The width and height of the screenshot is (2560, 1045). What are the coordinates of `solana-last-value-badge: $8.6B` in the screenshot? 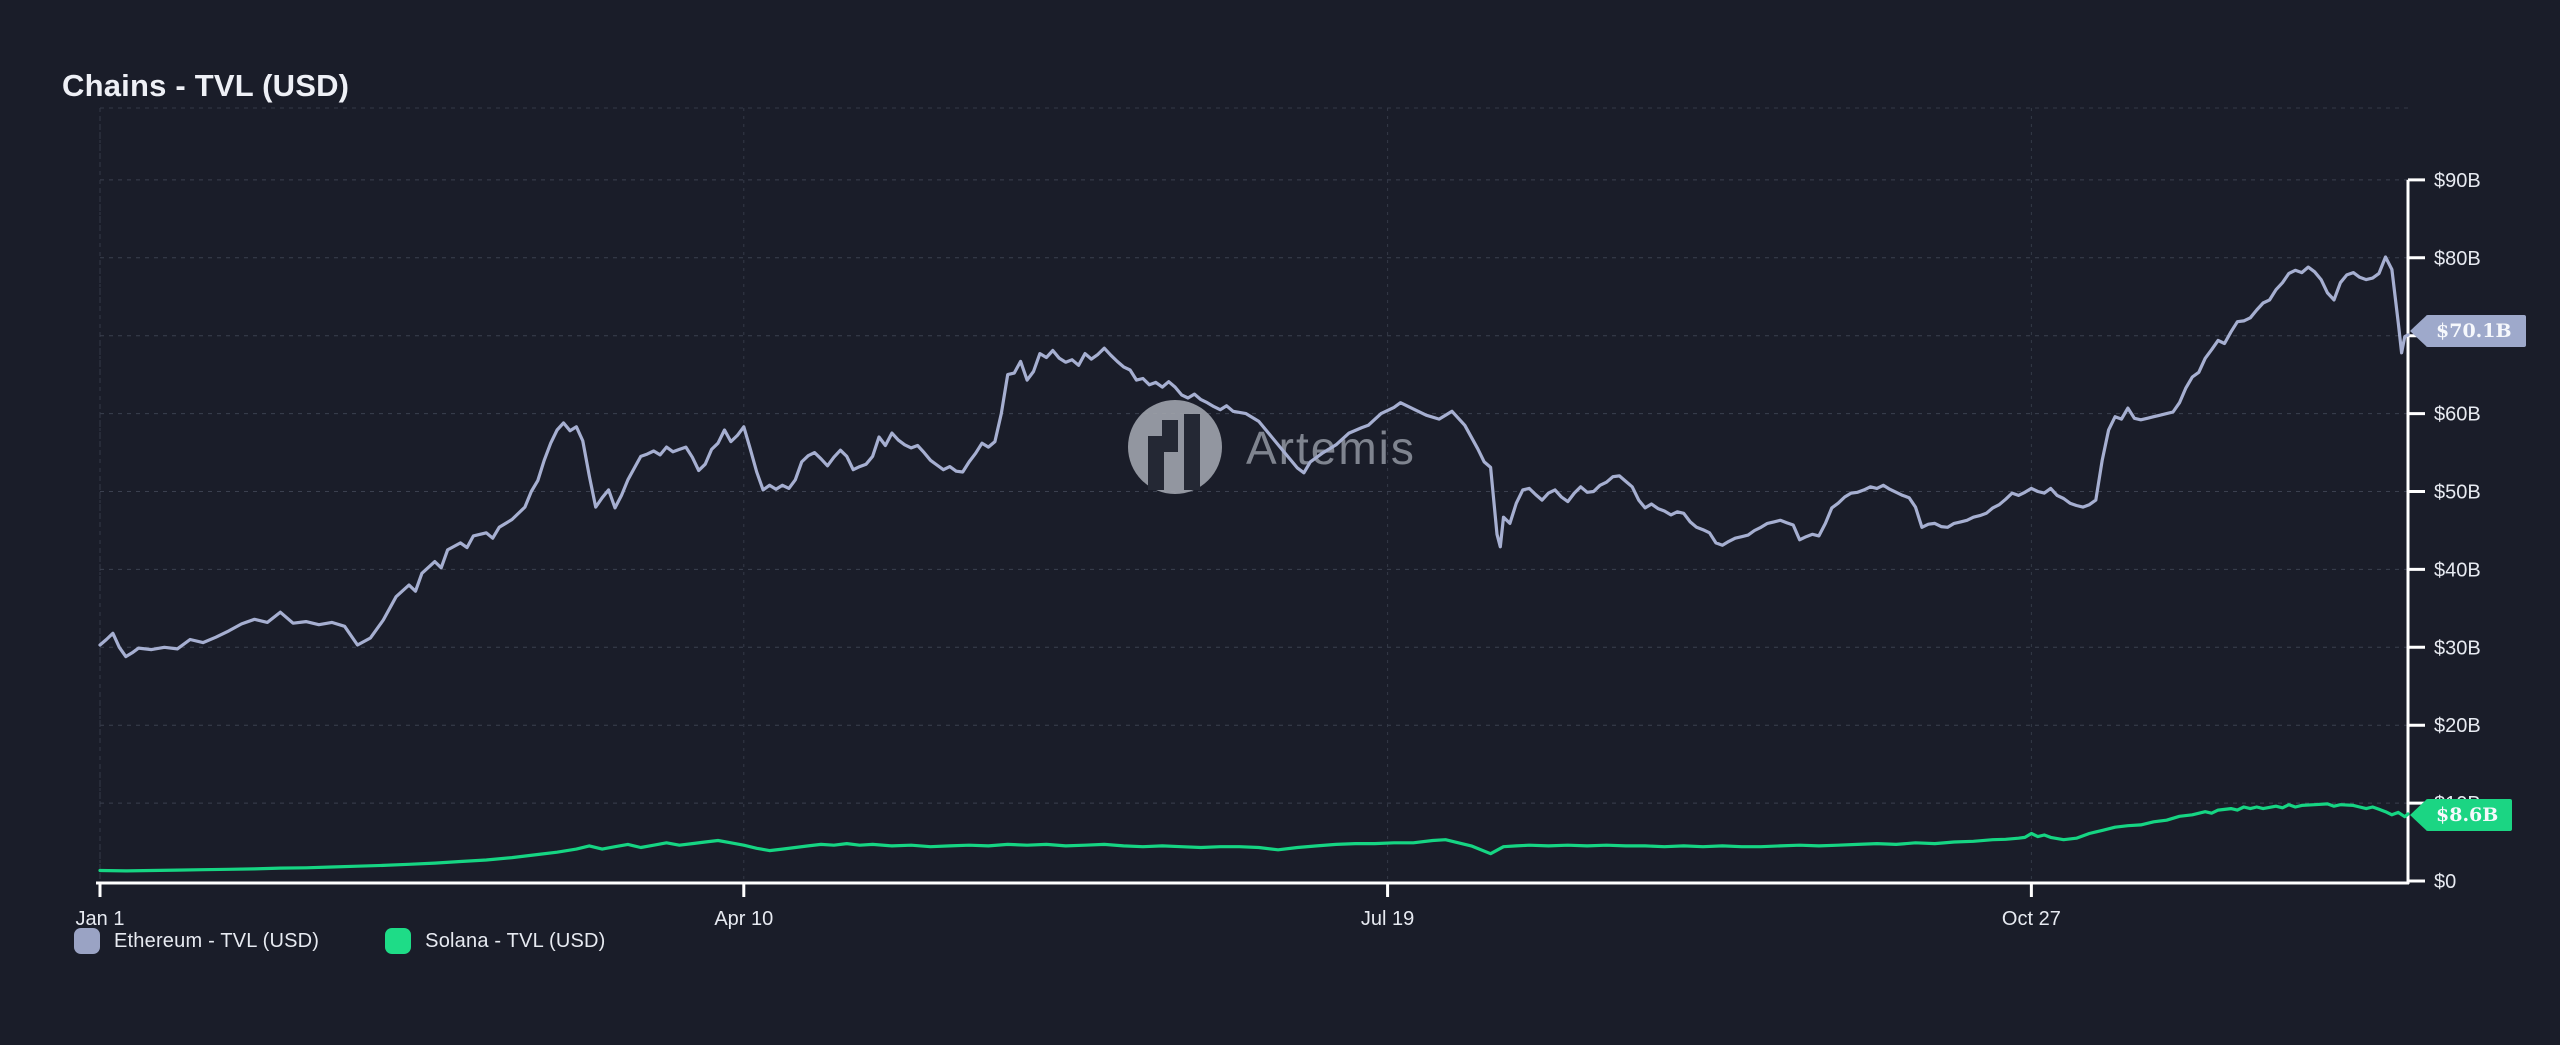 It's located at (2461, 815).